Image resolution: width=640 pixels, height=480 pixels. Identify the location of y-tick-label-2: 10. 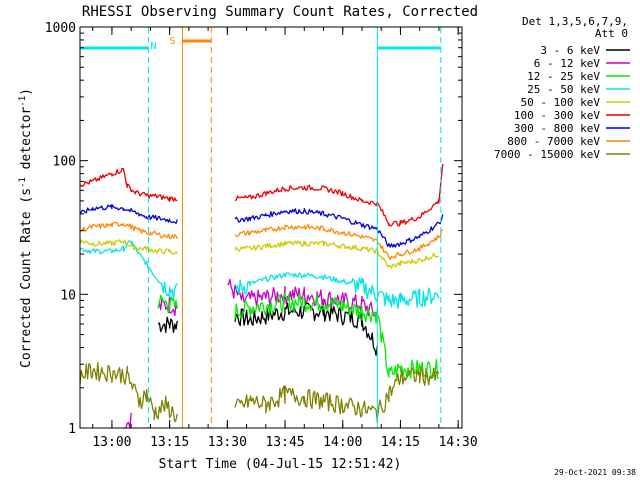
(68, 295).